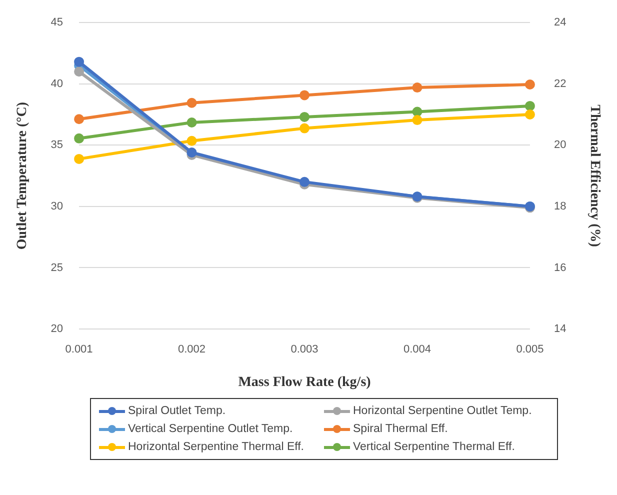 Image resolution: width=617 pixels, height=495 pixels. I want to click on y-tick-label: 25, so click(57, 268).